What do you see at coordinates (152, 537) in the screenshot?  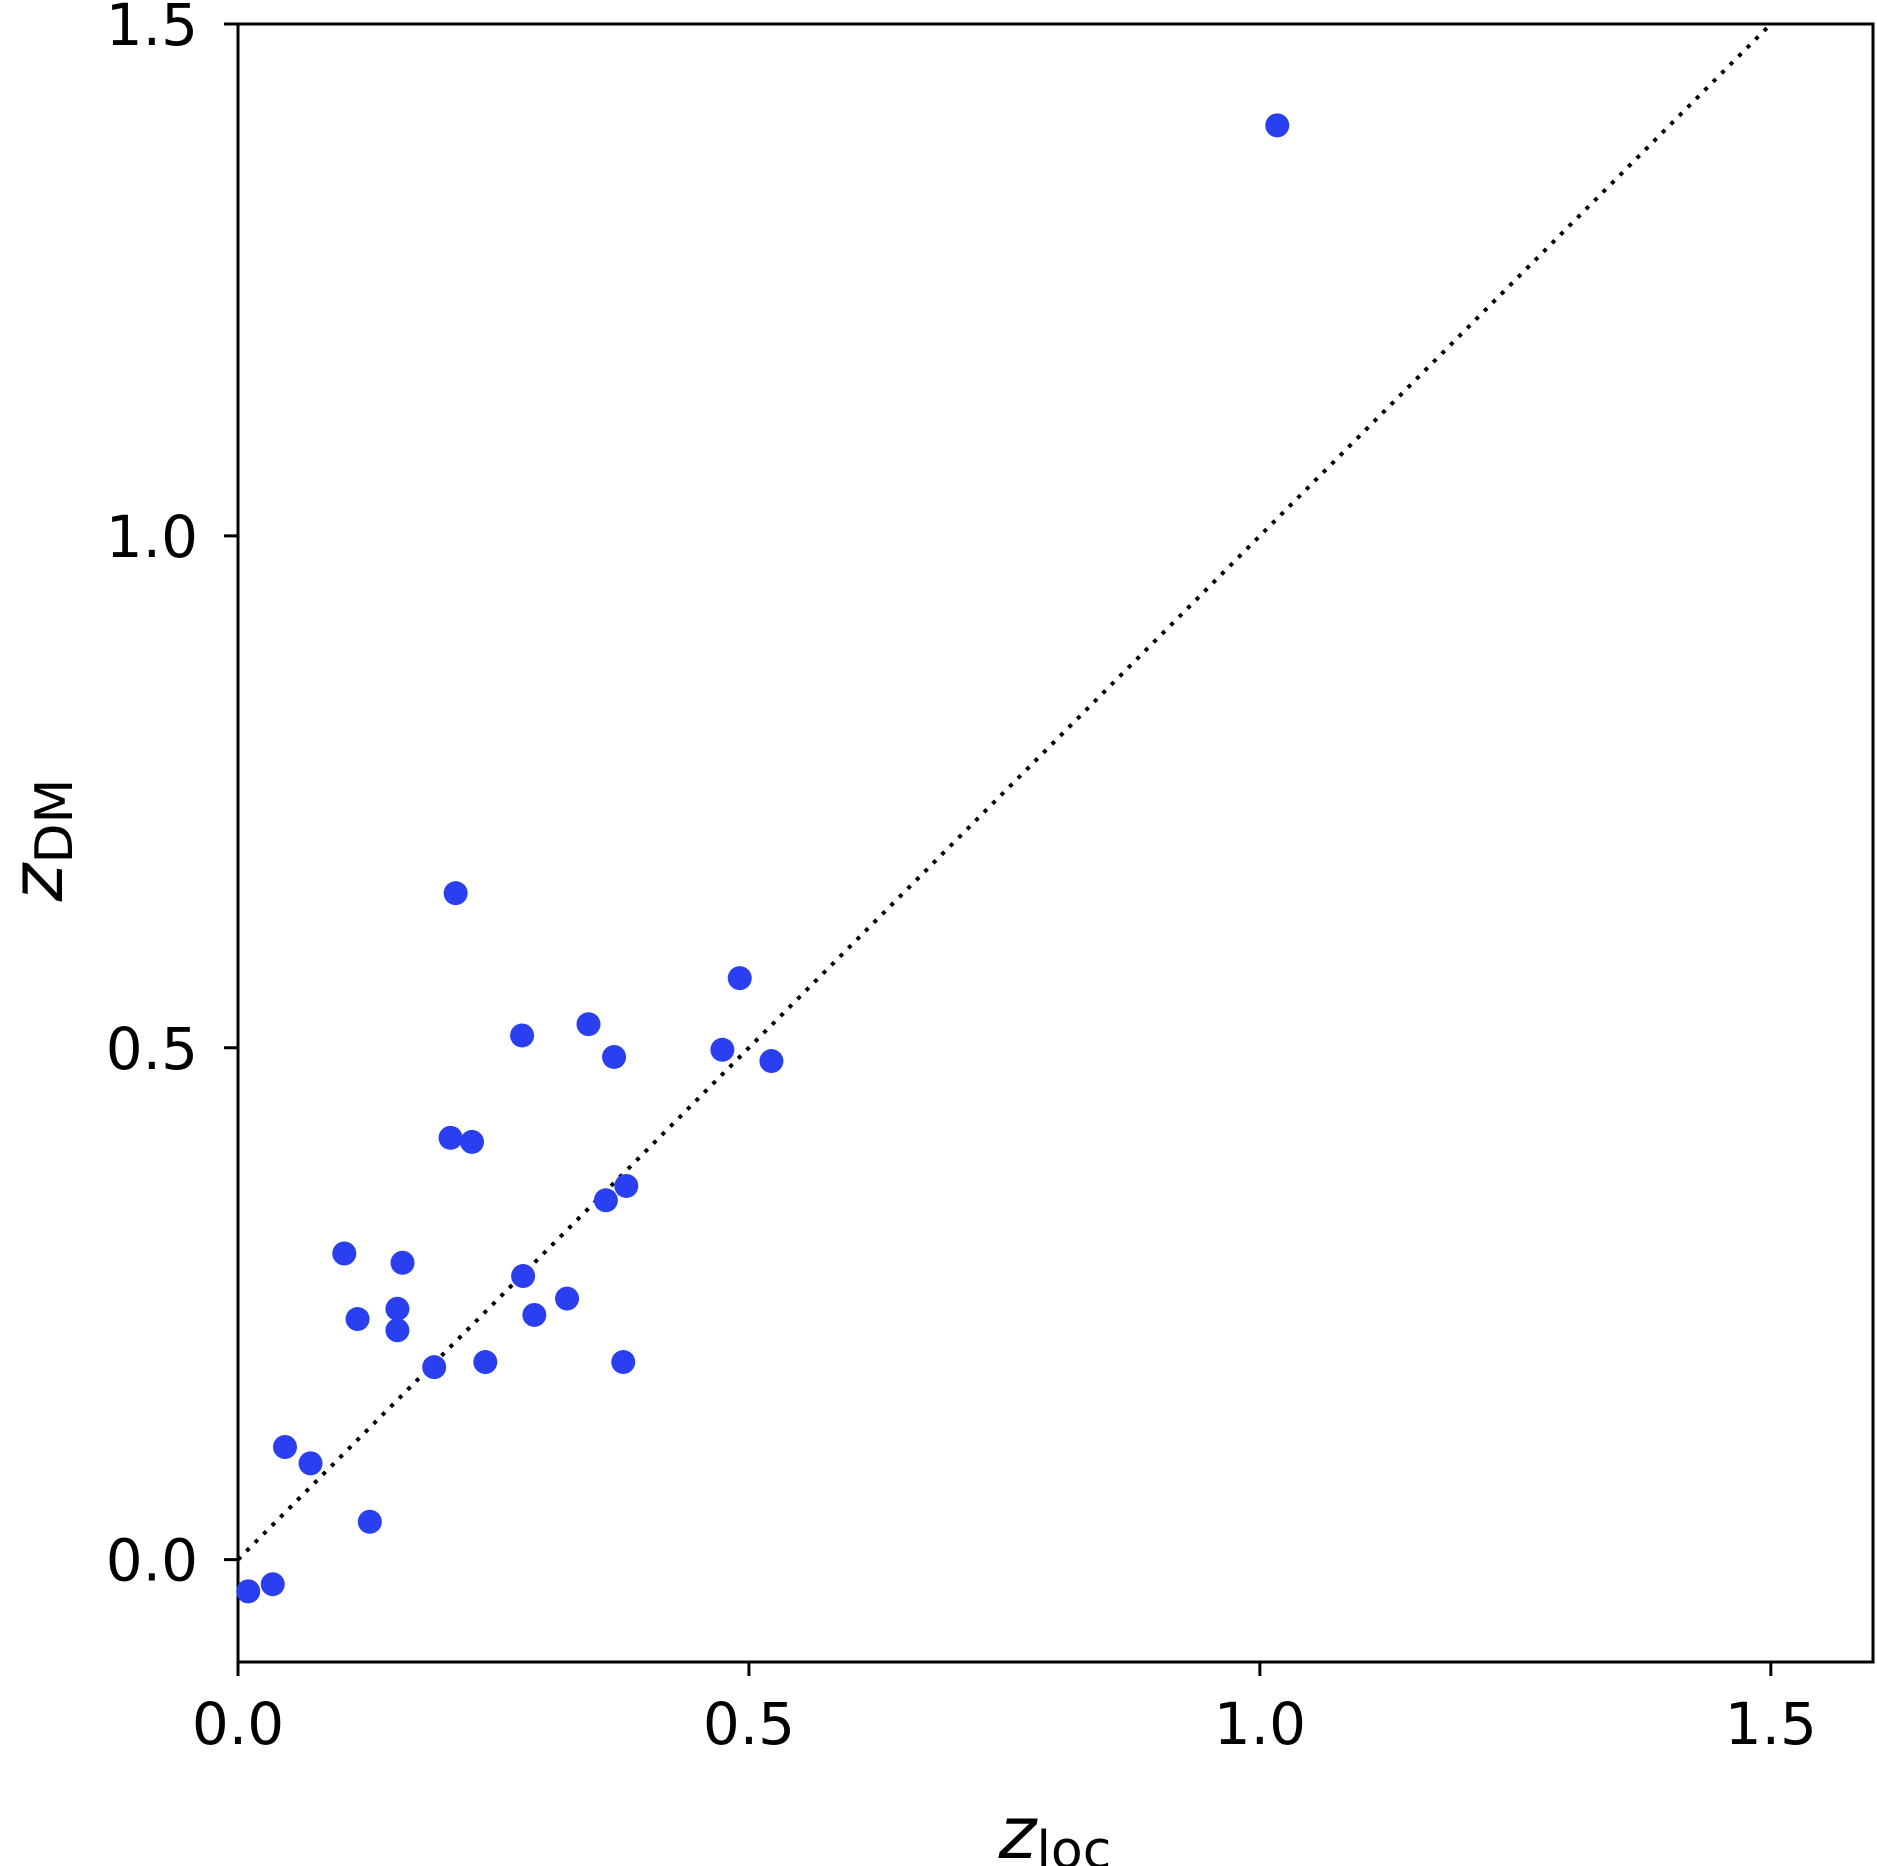 I see `y-tick-label: 1.0` at bounding box center [152, 537].